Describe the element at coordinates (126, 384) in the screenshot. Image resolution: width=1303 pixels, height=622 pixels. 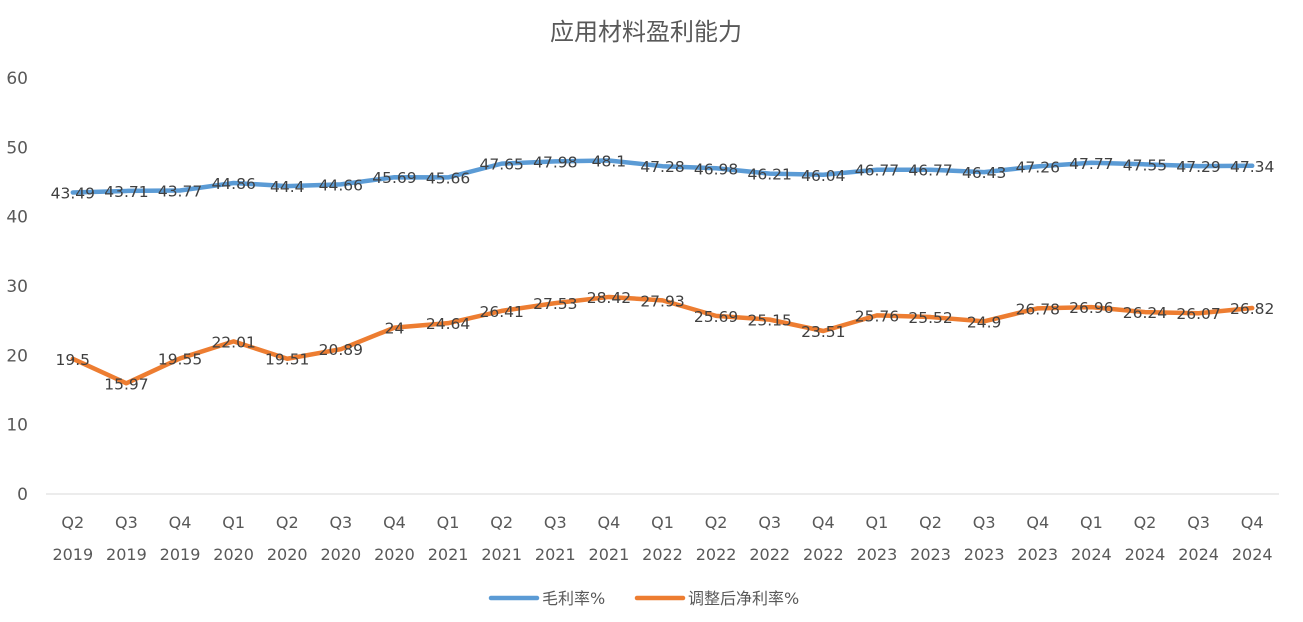
I see `data-label: 15.97` at that location.